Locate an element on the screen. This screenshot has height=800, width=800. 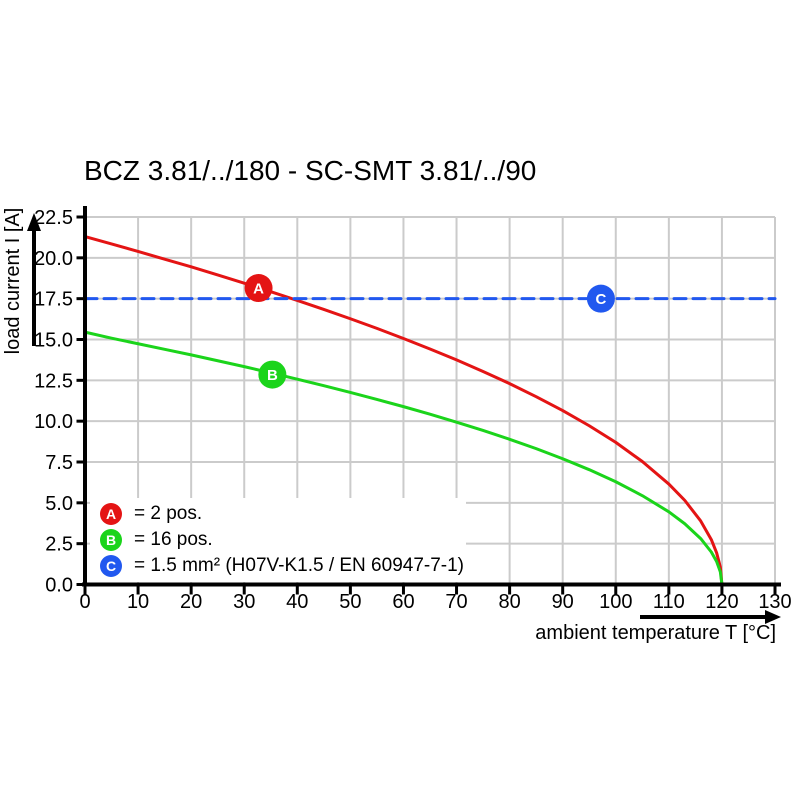
x-tick-label: 80 is located at coordinates (509, 602).